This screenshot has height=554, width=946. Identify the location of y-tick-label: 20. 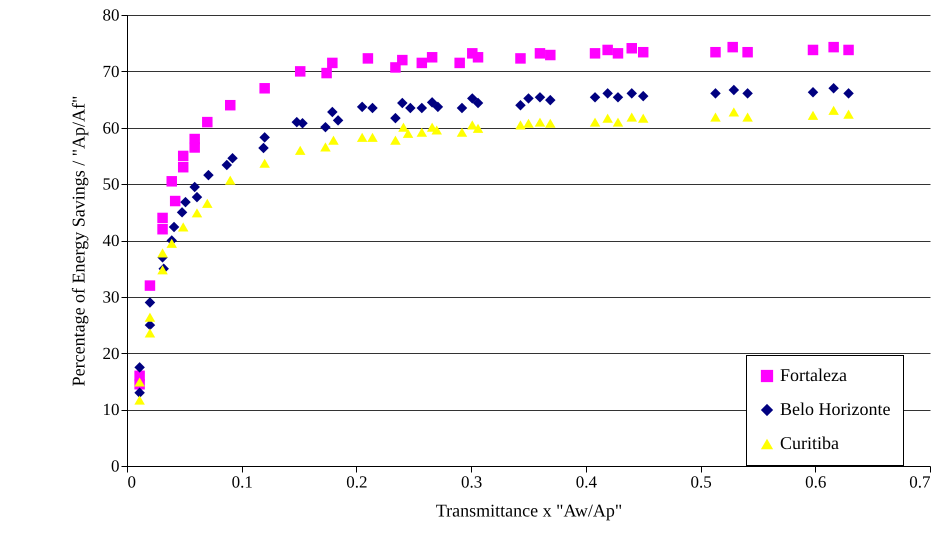
(111, 353).